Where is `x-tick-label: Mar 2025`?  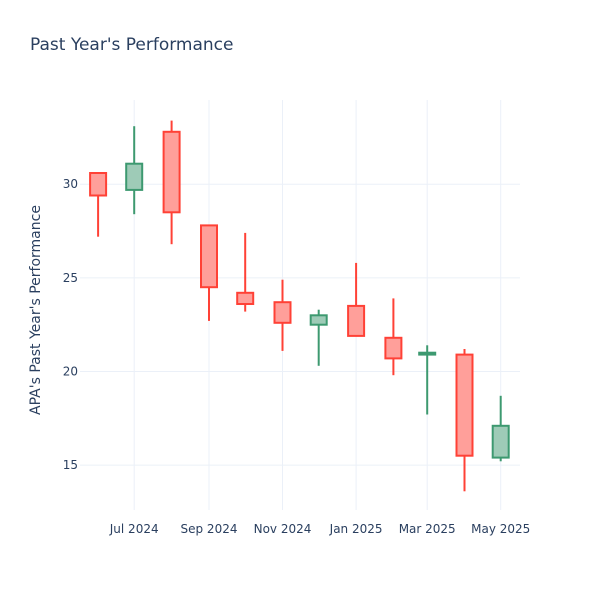 x-tick-label: Mar 2025 is located at coordinates (427, 529).